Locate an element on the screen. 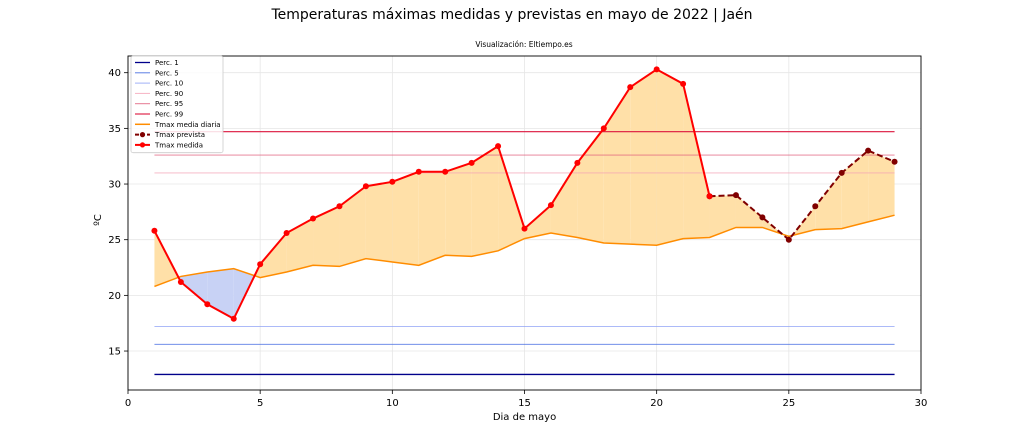 This screenshot has width=1024, height=439. legend-label: Perc. 99 is located at coordinates (169, 115).